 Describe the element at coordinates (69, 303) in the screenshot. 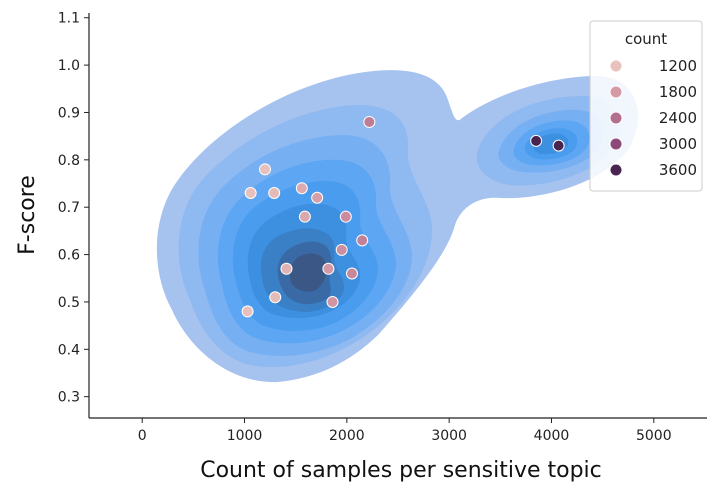

I see `y-tick-label: 0.5` at that location.